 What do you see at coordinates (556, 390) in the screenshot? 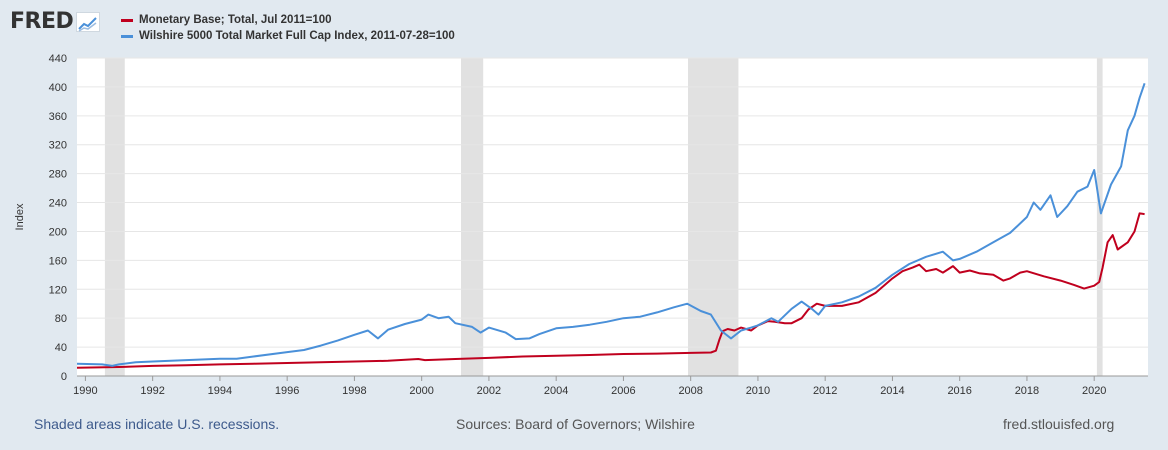
I see `x-tick-label-2004: 2004` at bounding box center [556, 390].